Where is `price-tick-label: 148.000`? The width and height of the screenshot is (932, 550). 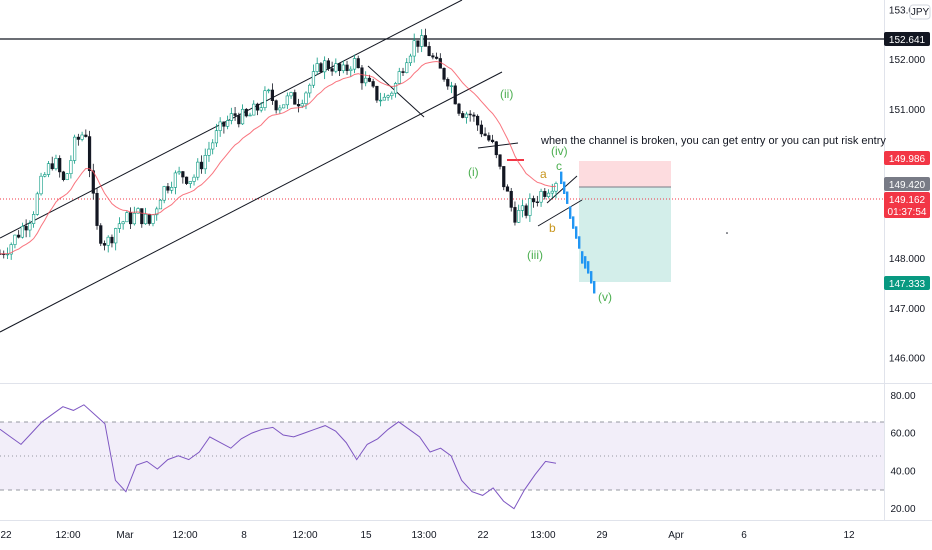
price-tick-label: 148.000 is located at coordinates (907, 259).